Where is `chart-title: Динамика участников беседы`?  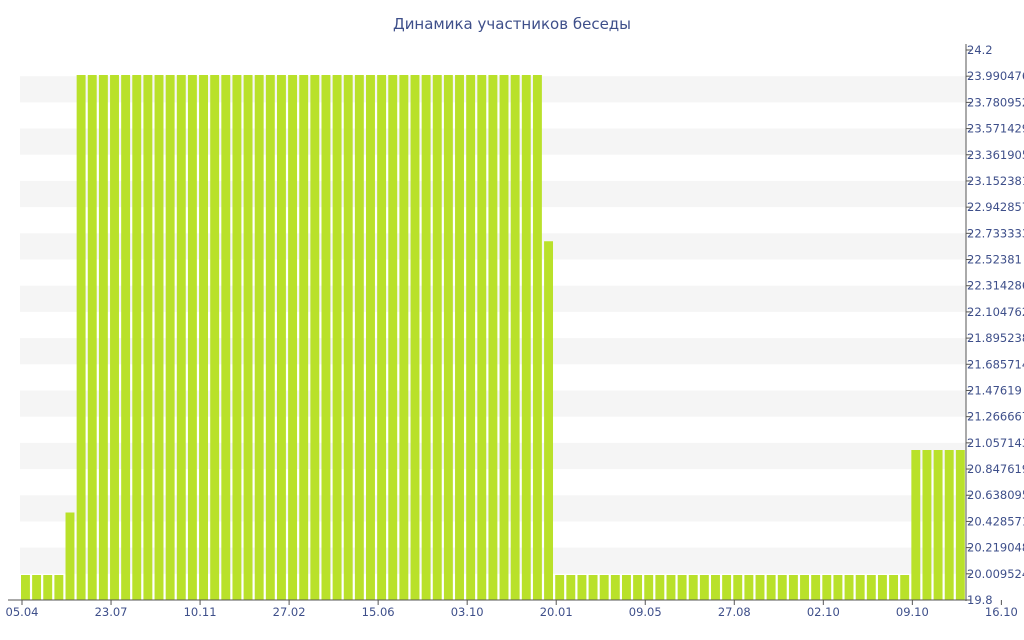
chart-title: Динамика участников беседы is located at coordinates (512, 24).